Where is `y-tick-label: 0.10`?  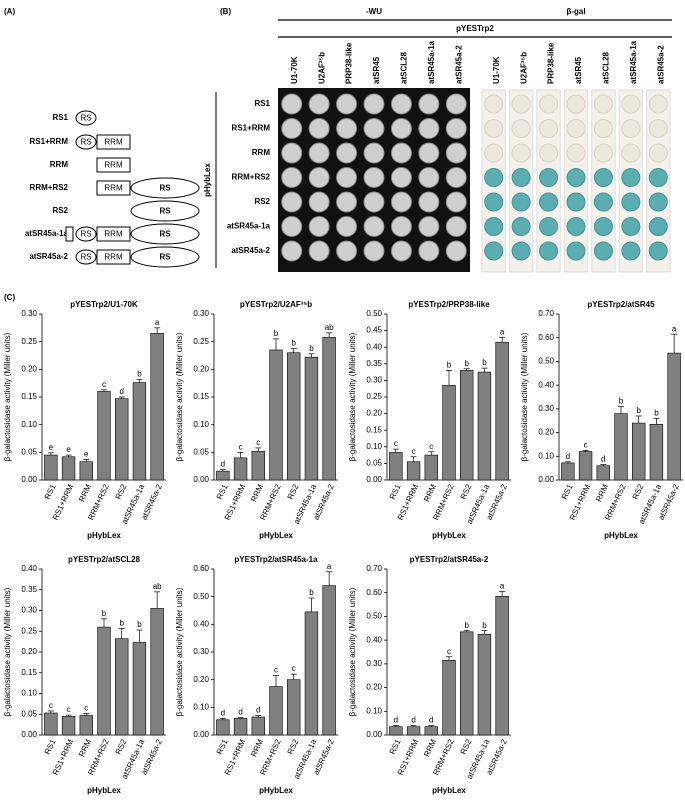
y-tick-label: 0.10 is located at coordinates (374, 710).